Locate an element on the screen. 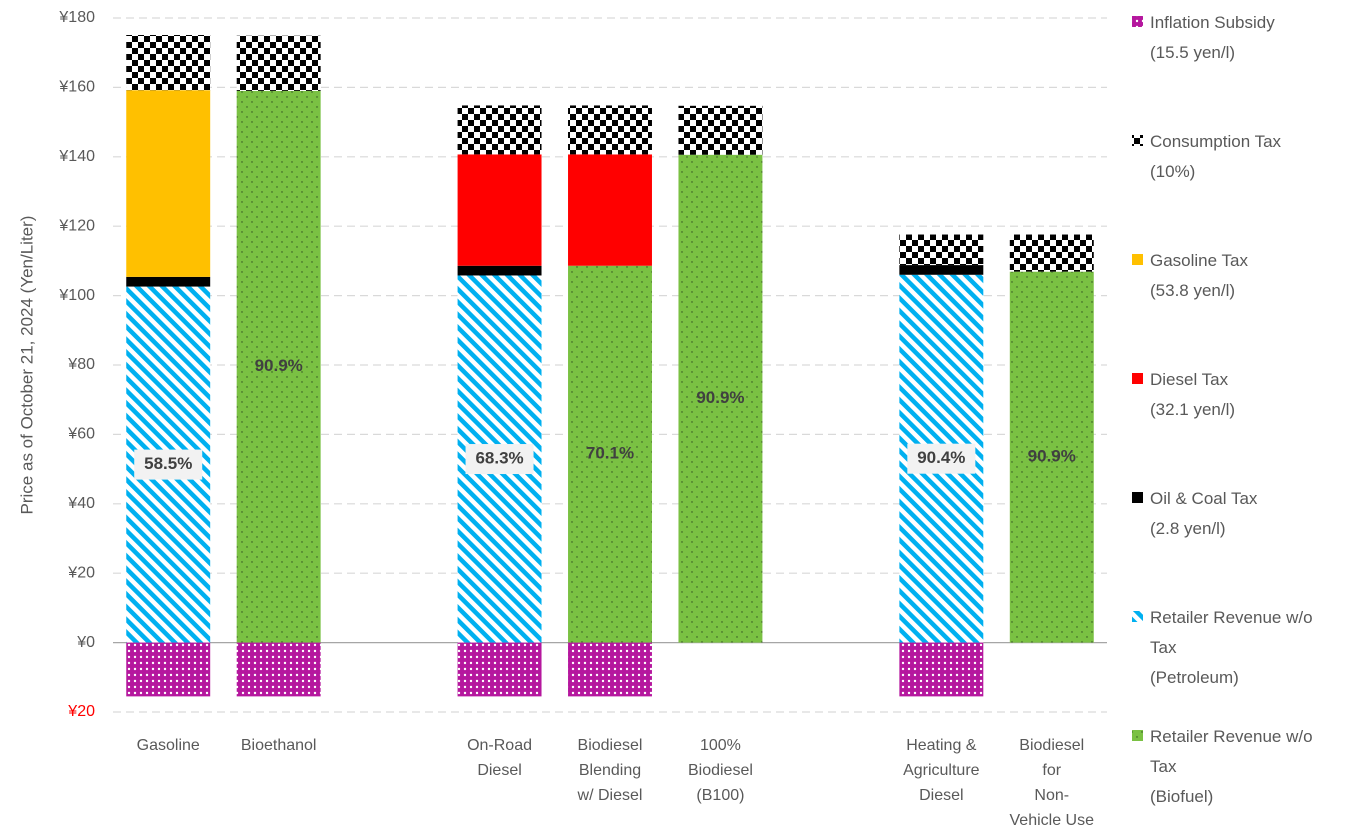 The width and height of the screenshot is (1371, 835). data-label: 70.1% is located at coordinates (610, 453).